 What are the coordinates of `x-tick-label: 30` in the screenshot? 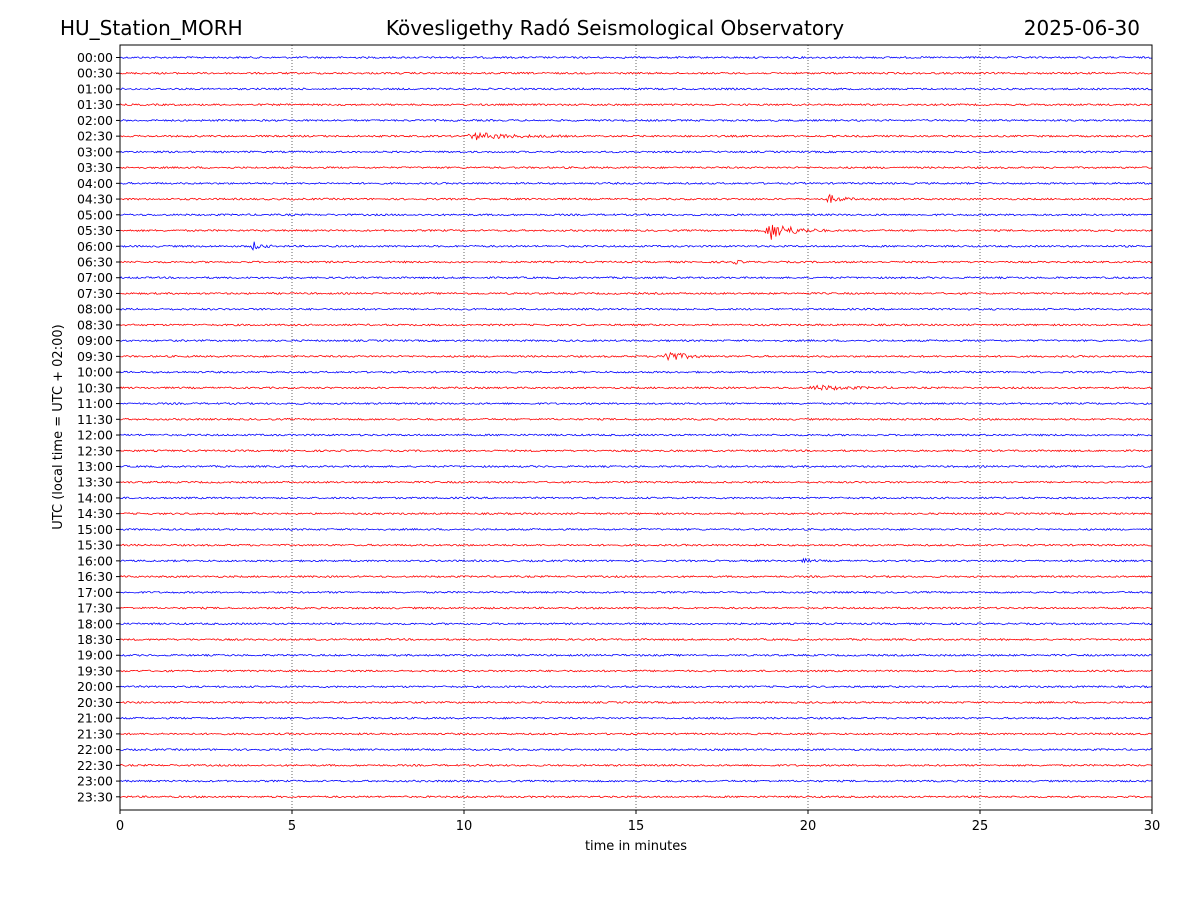 It's located at (1152, 826).